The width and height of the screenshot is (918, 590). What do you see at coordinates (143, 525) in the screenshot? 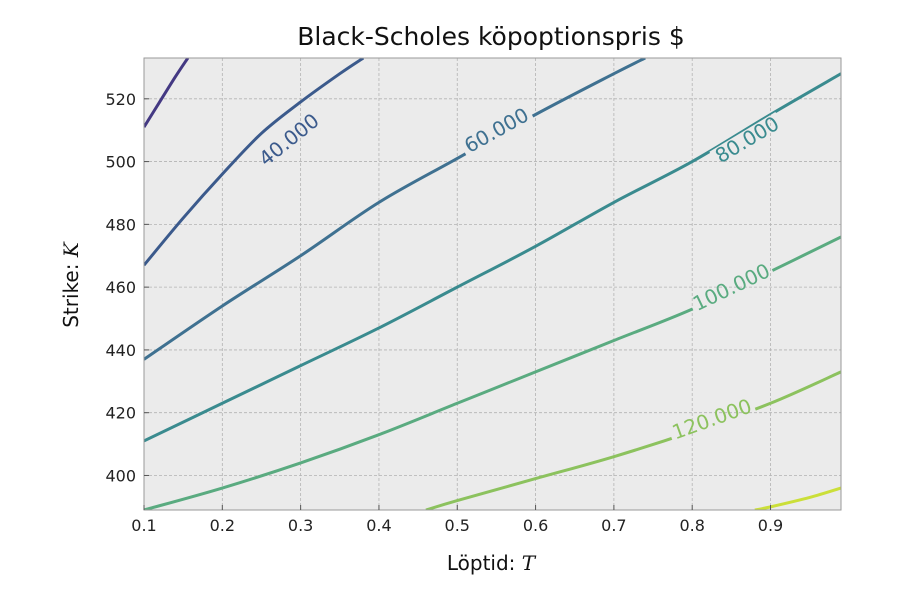
I see `x-tick-label: 0.1` at bounding box center [143, 525].